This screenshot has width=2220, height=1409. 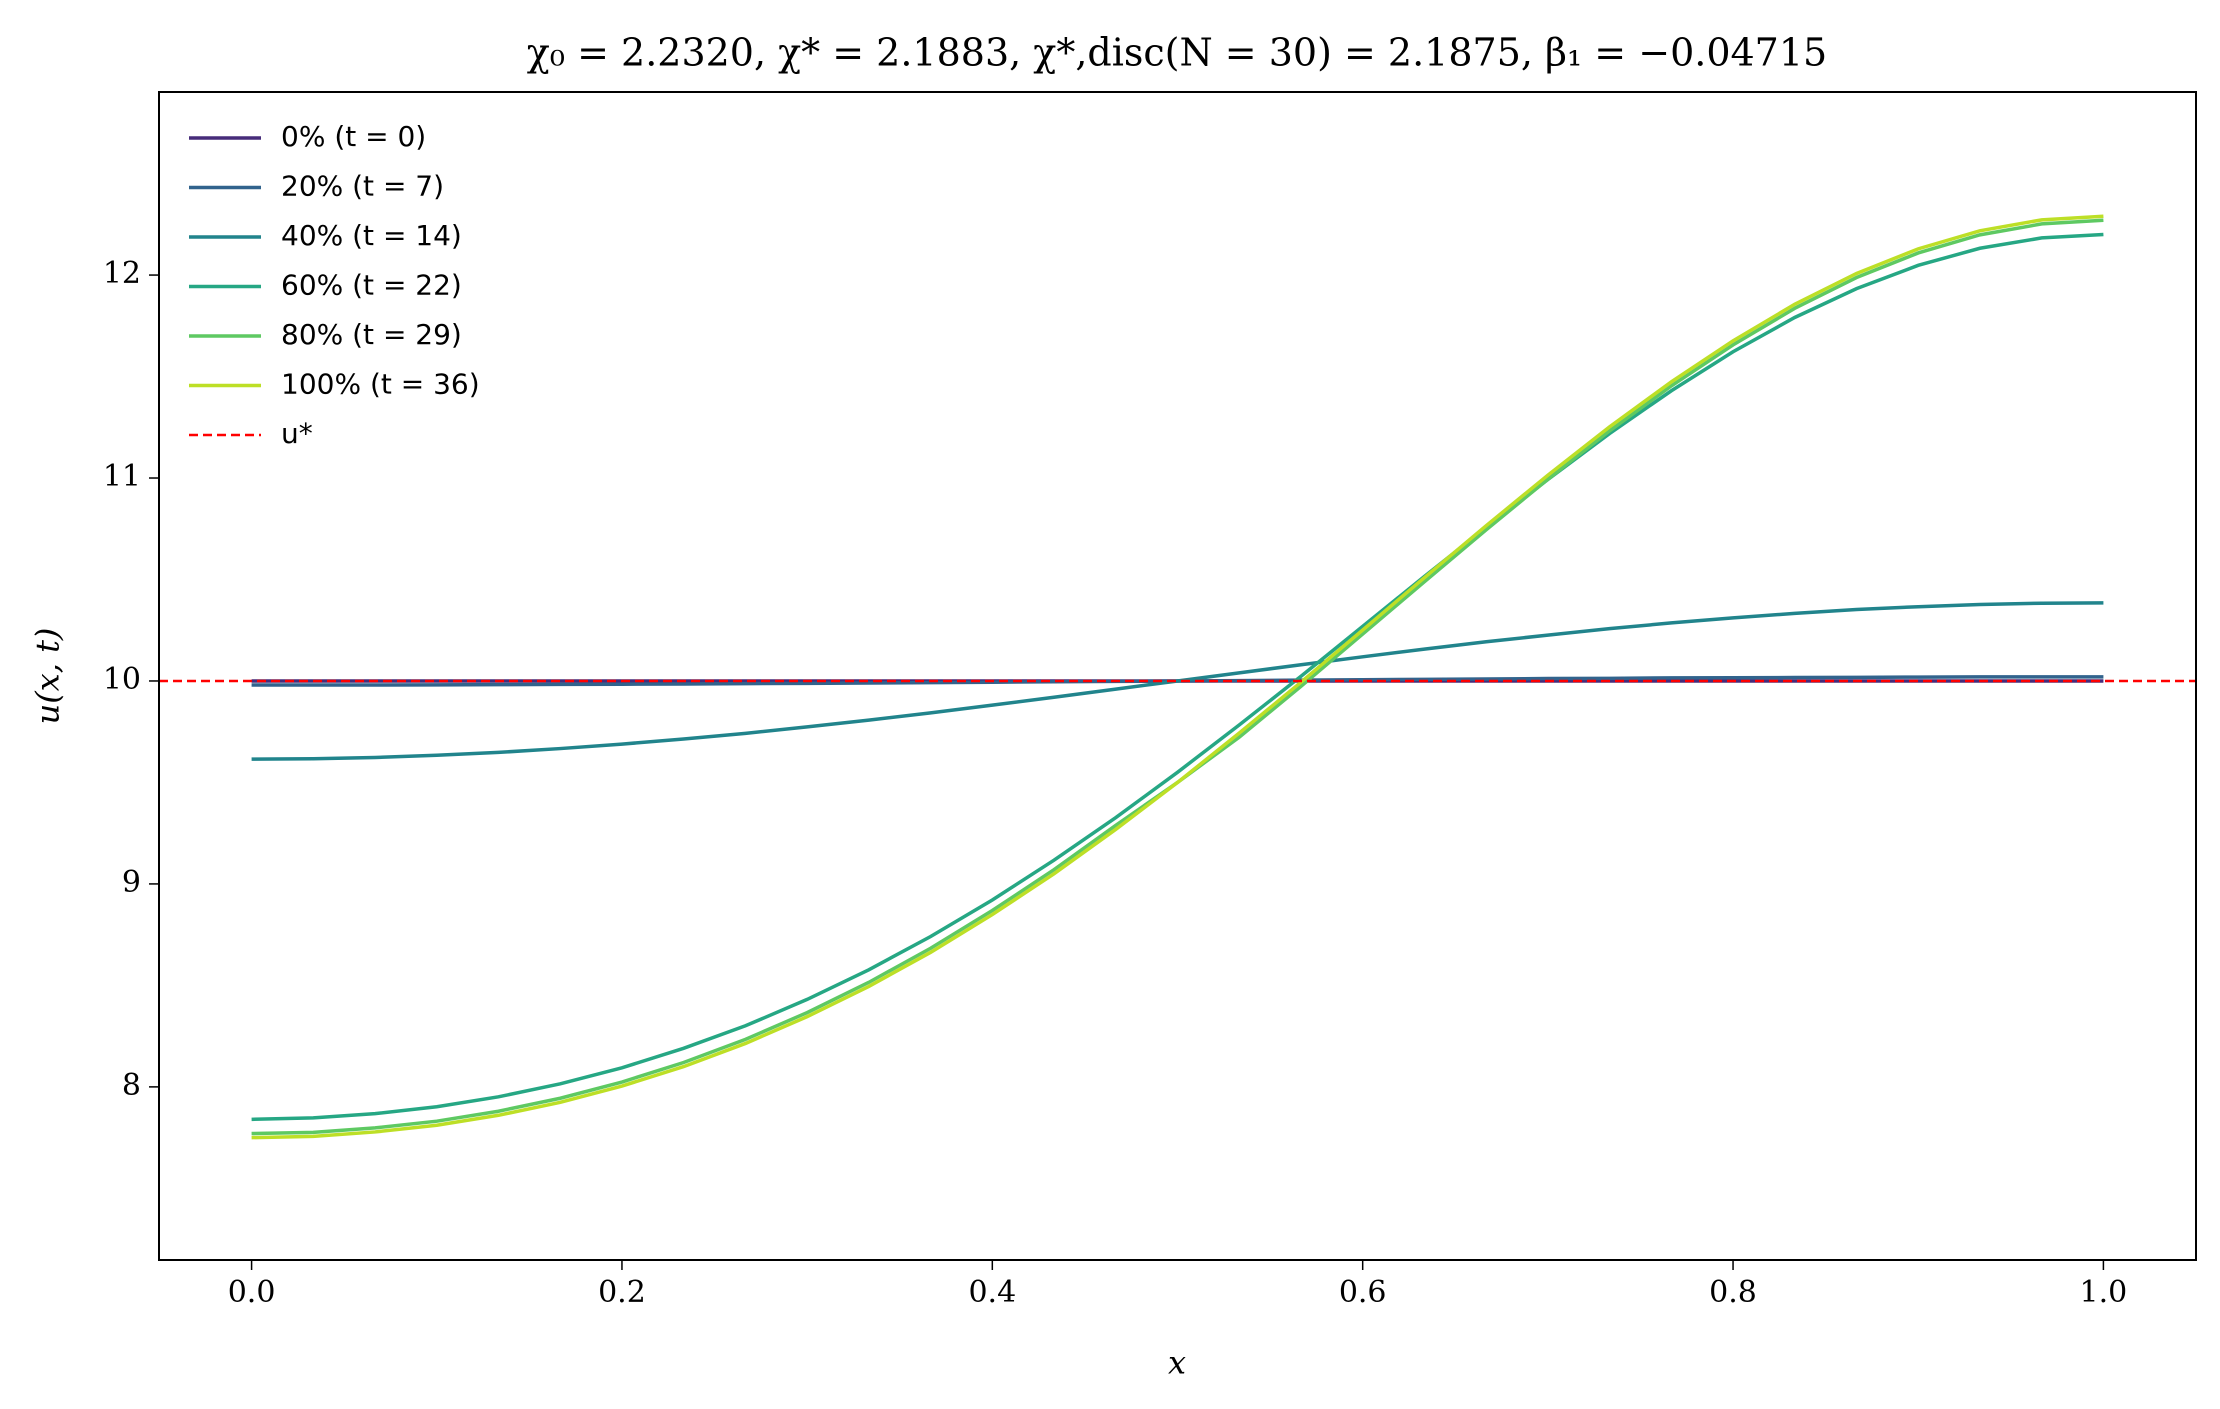 I want to click on x-tick-label: 0.6, so click(x=1363, y=1292).